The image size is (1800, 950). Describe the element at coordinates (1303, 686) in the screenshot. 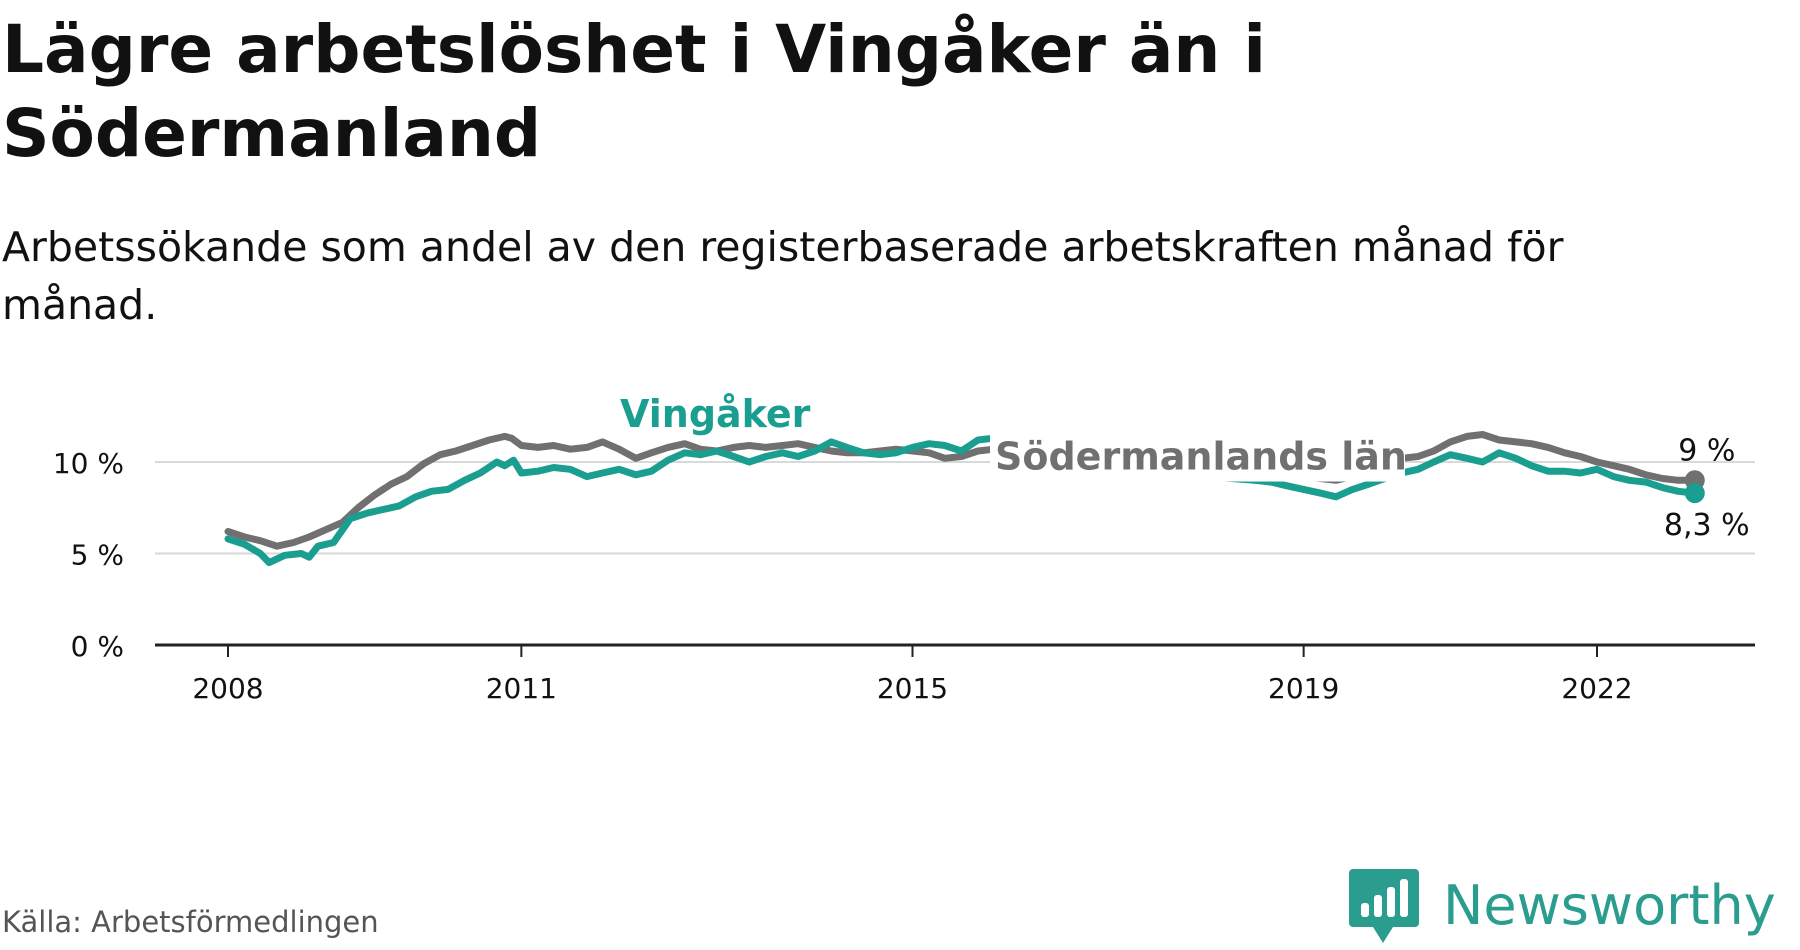

I see `x-tick-label: 2019` at that location.